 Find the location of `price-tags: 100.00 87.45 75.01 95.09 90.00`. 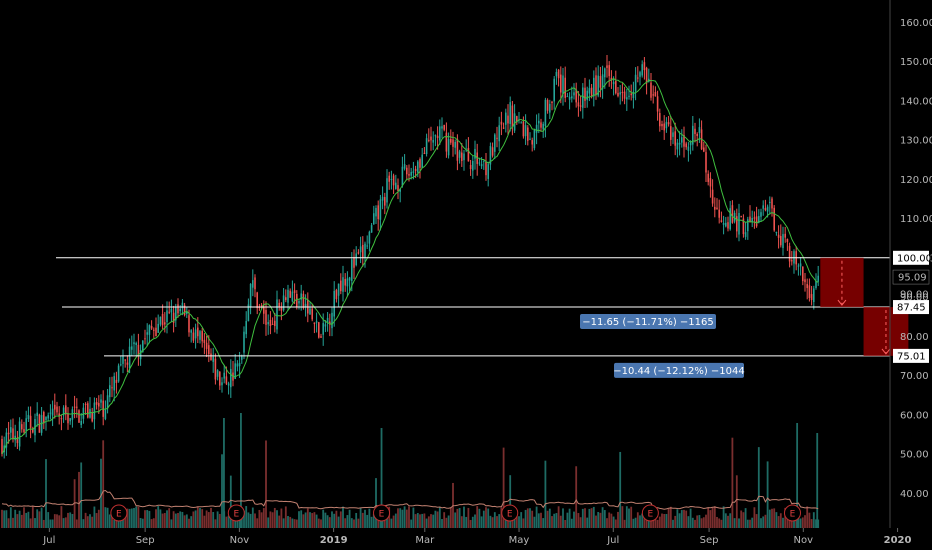

price-tags: 100.00 87.45 75.01 95.09 90.00 is located at coordinates (912, 306).